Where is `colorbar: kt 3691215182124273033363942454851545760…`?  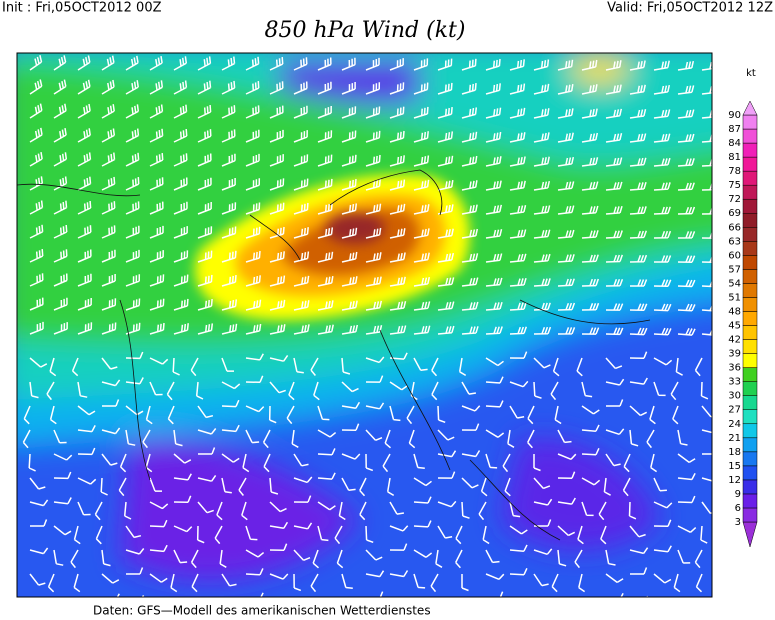
colorbar: kt 3691215182124273033363942454851545760… is located at coordinates (743, 308).